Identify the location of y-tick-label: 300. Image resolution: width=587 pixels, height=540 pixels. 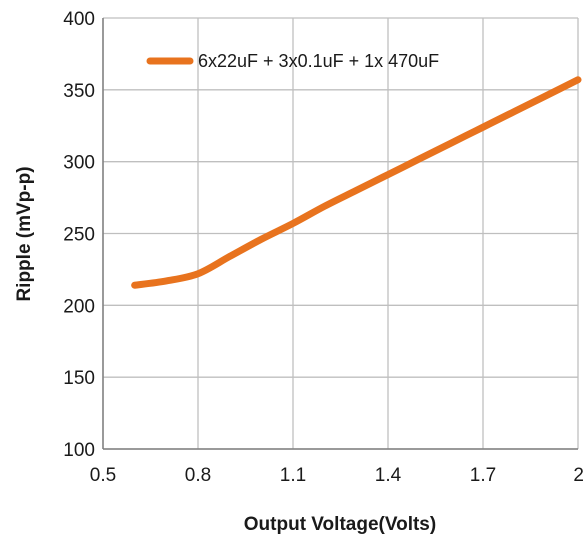
(79, 163).